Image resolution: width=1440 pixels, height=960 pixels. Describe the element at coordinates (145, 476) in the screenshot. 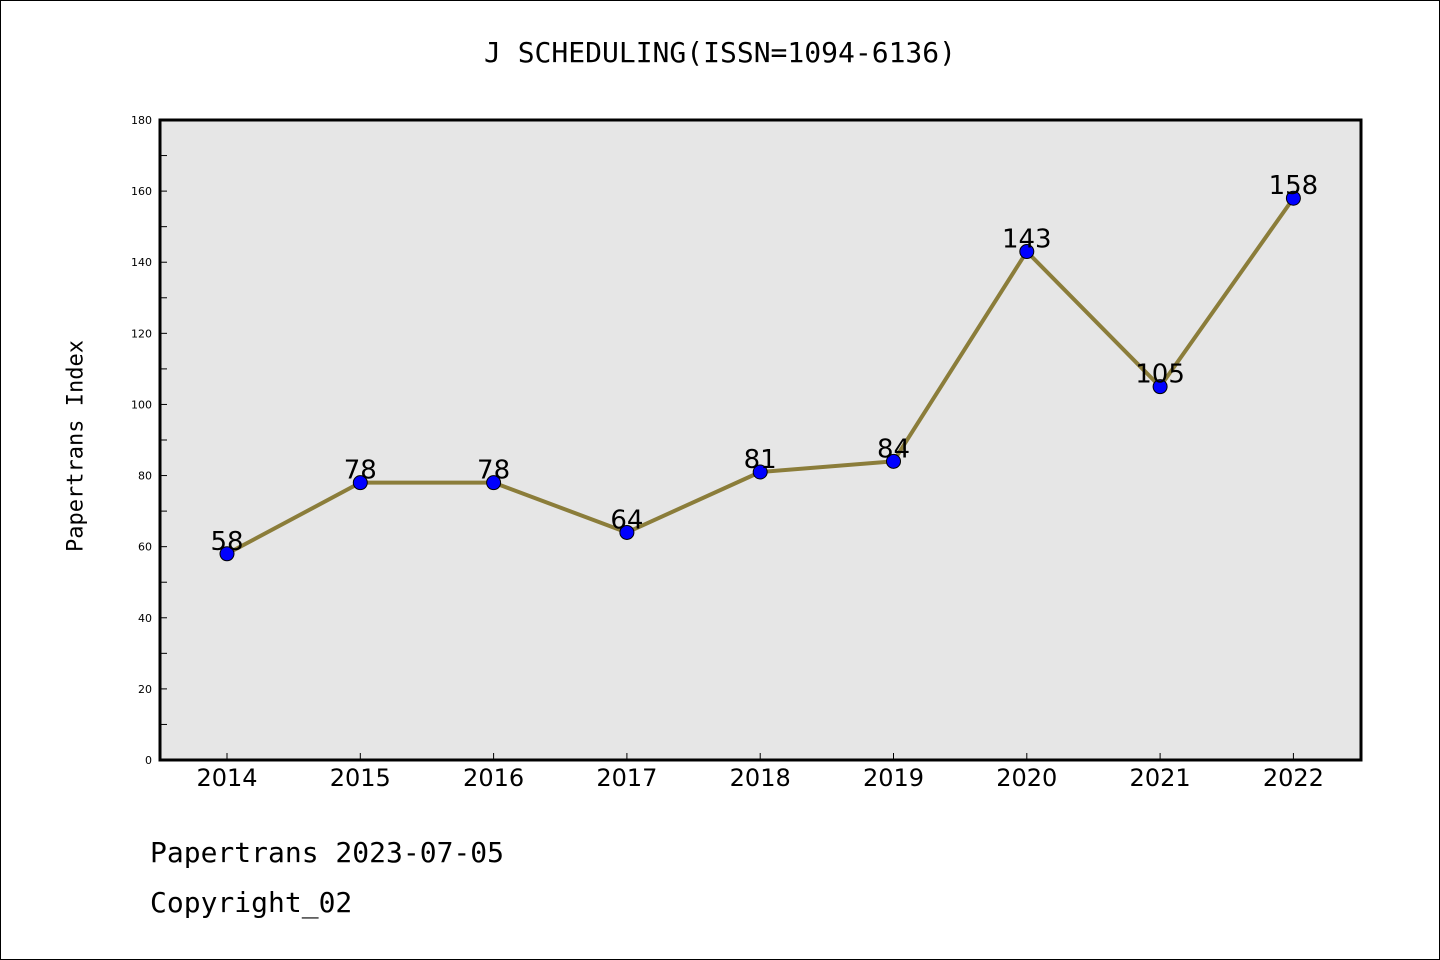

I see `y-tick-label: 80` at that location.